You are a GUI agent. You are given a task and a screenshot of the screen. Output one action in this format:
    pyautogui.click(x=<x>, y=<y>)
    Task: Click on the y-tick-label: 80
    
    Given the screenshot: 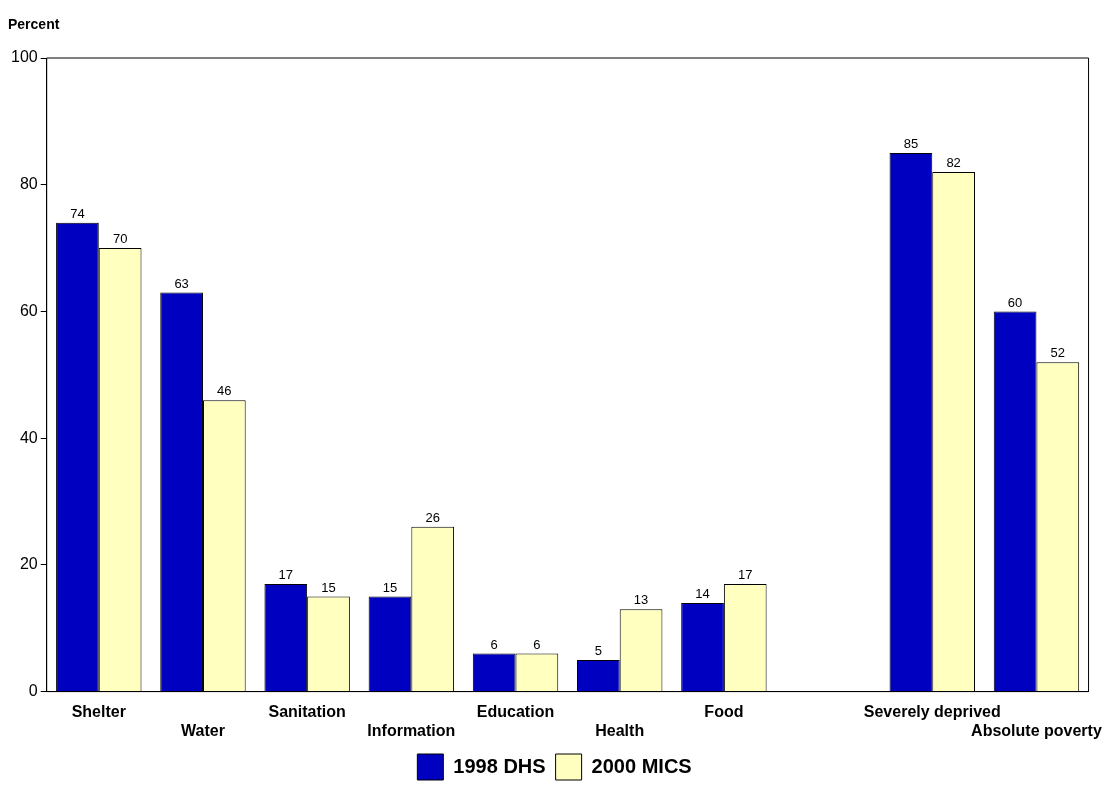 What is the action you would take?
    pyautogui.click(x=28, y=184)
    